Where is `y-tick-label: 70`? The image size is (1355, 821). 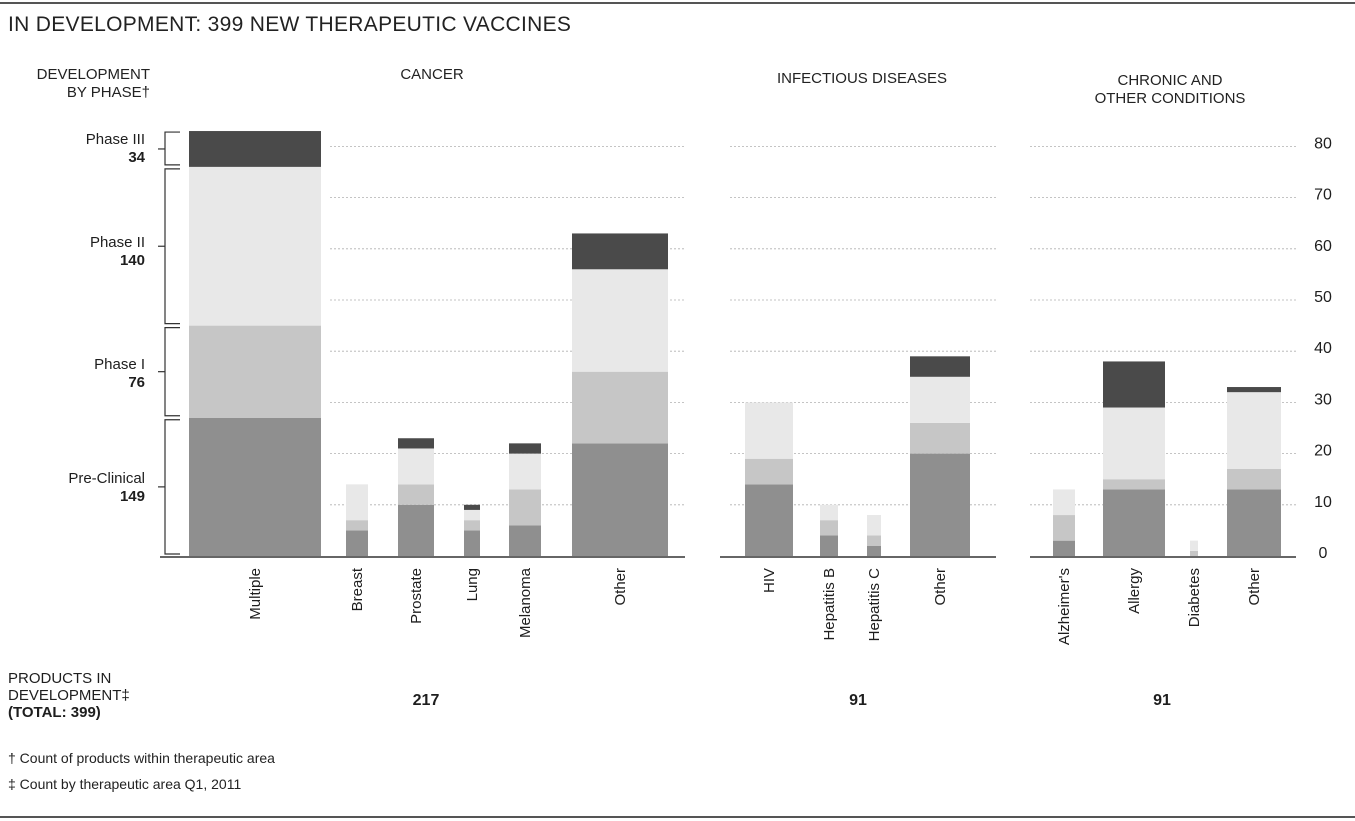
y-tick-label: 70 is located at coordinates (1323, 195).